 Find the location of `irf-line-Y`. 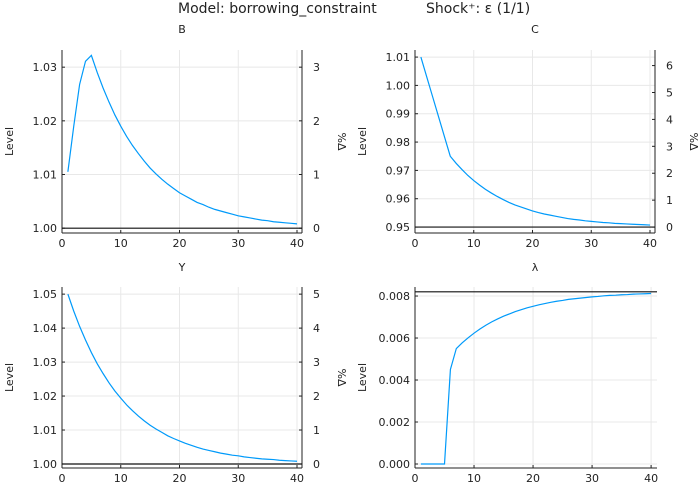

irf-line-Y is located at coordinates (182, 377).